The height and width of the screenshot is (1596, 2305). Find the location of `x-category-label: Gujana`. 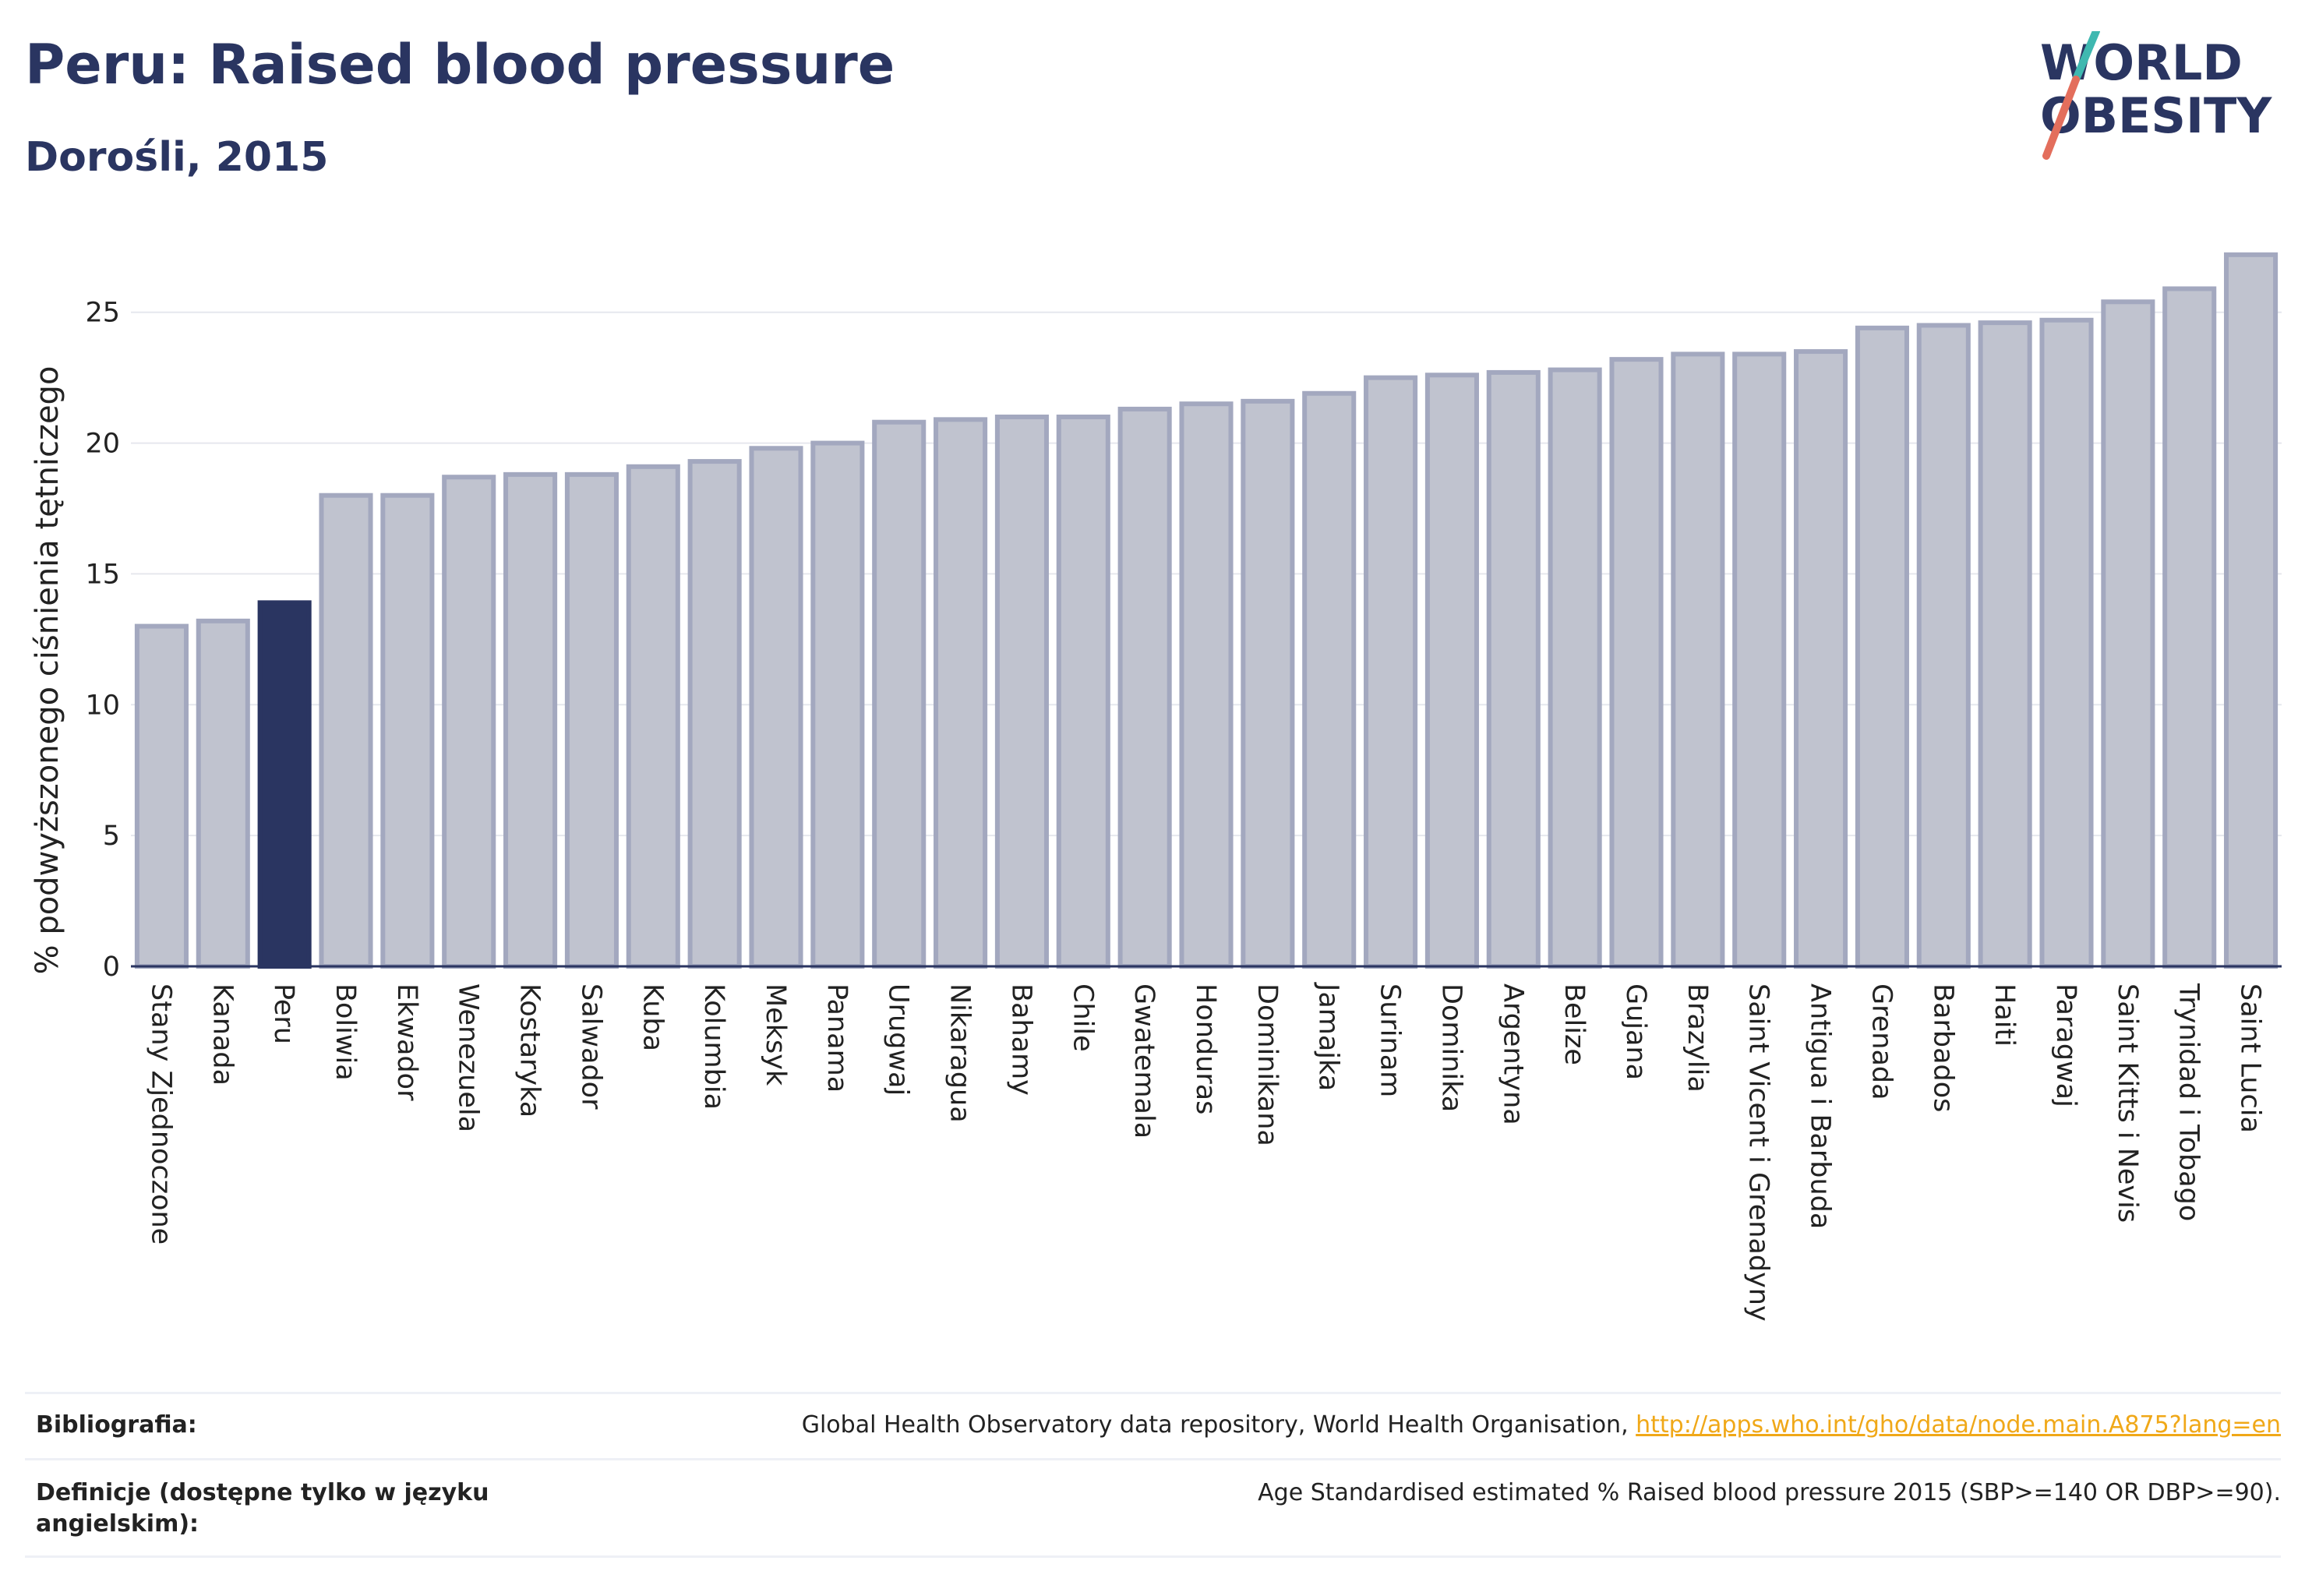

x-category-label: Gujana is located at coordinates (1635, 1031).